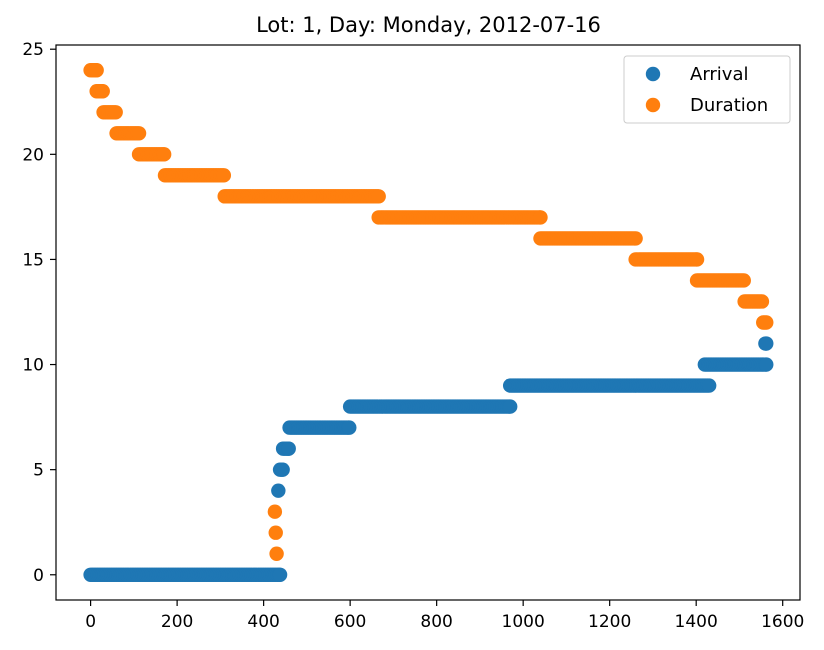 The width and height of the screenshot is (824, 650). I want to click on y-tick-label: 10, so click(33, 366).